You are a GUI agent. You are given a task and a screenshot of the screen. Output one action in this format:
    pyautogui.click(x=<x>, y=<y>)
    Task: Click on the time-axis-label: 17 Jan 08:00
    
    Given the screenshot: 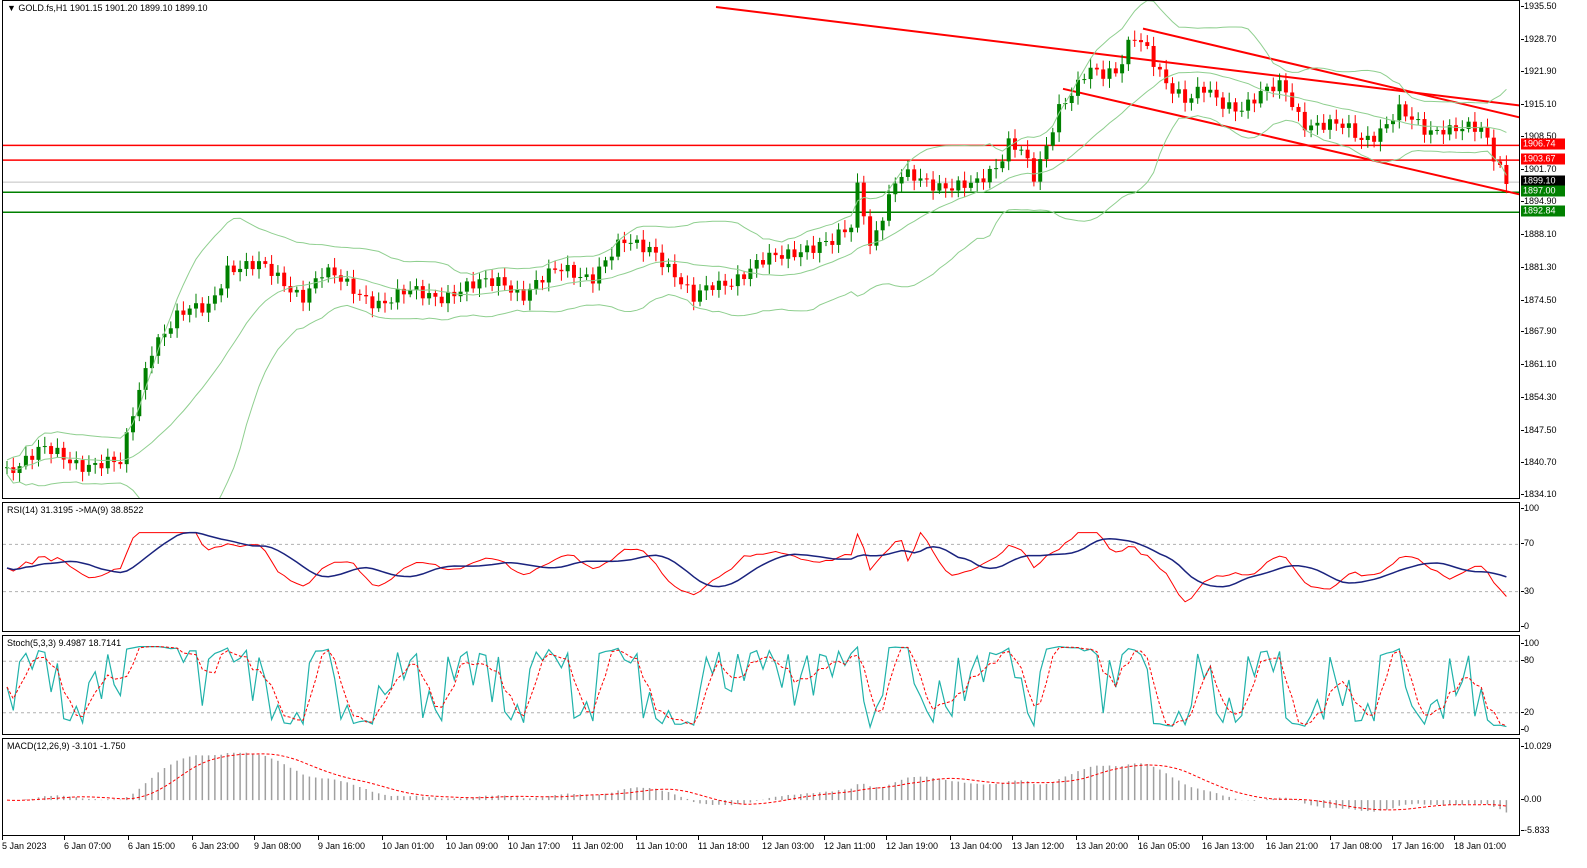 What is the action you would take?
    pyautogui.click(x=1356, y=843)
    